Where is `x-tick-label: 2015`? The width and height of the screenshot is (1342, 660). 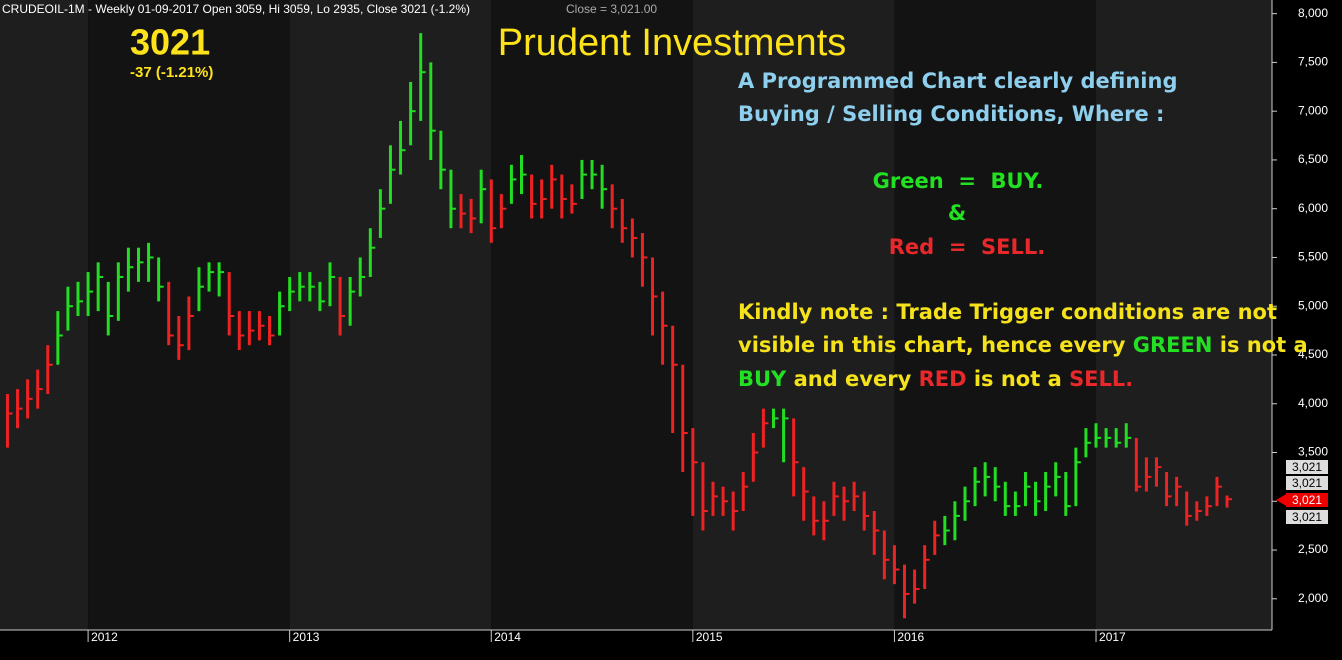 x-tick-label: 2015 is located at coordinates (709, 637).